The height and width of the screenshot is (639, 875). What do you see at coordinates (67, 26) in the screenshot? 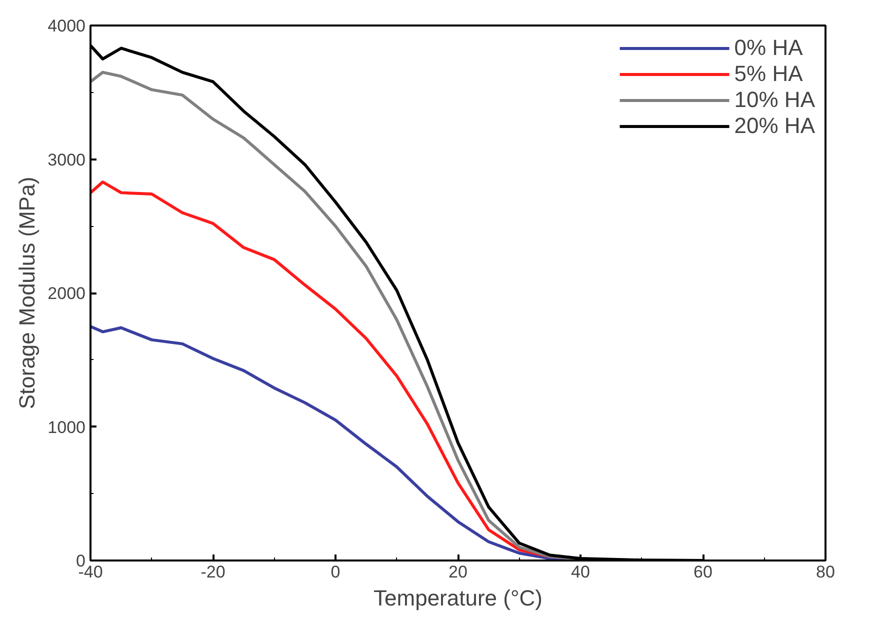
I see `y-tick-label: 4000` at bounding box center [67, 26].